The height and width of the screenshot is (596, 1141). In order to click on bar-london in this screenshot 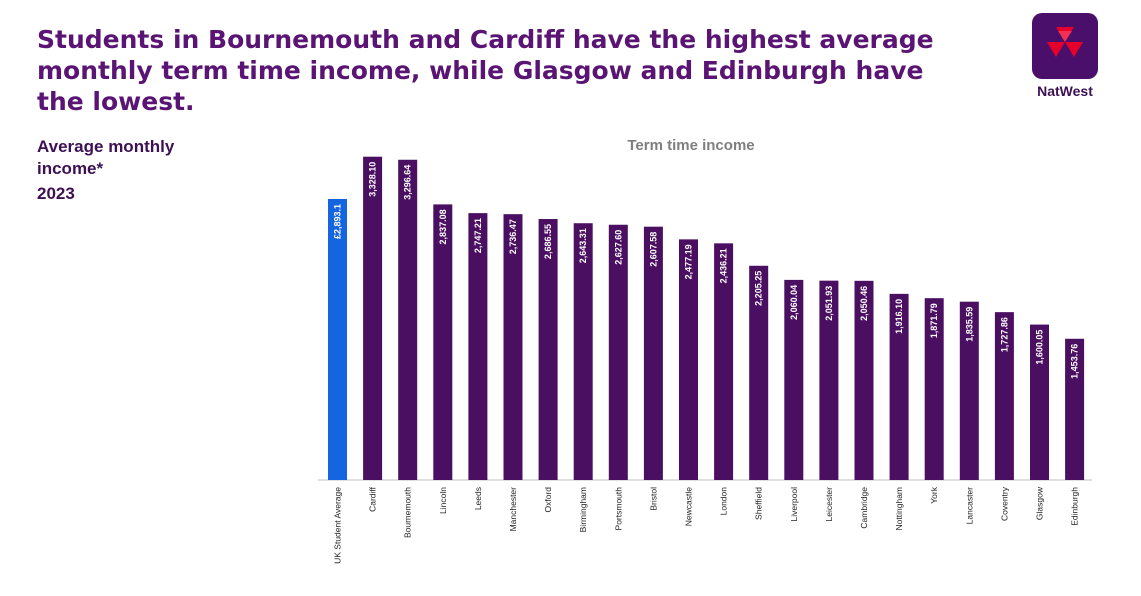, I will do `click(724, 361)`.